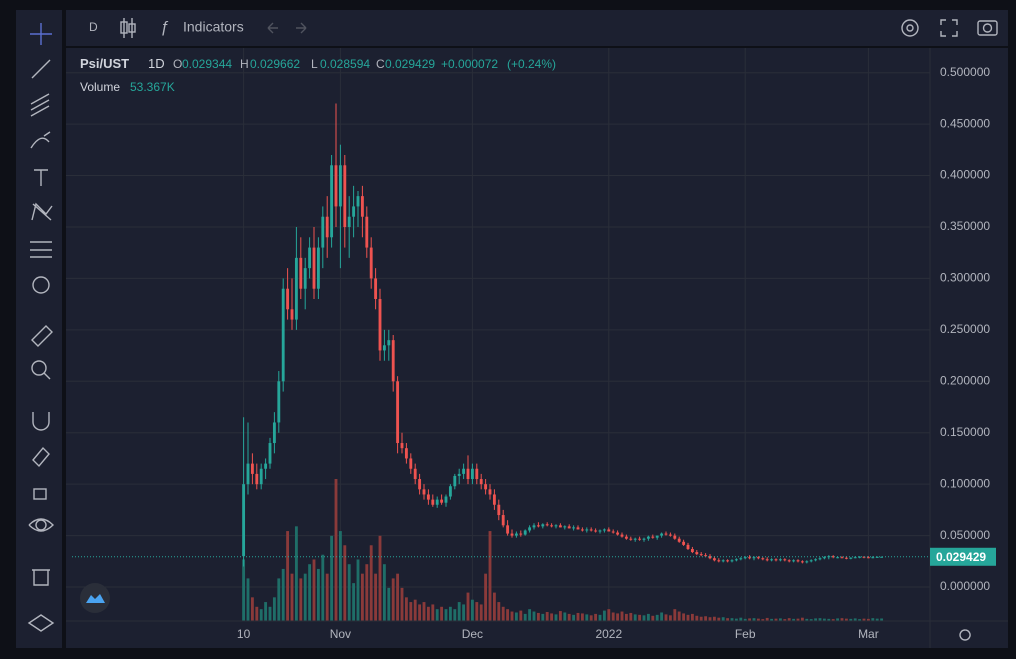  What do you see at coordinates (127, 87) in the screenshot?
I see `volume-legend: Volume 53.367K` at bounding box center [127, 87].